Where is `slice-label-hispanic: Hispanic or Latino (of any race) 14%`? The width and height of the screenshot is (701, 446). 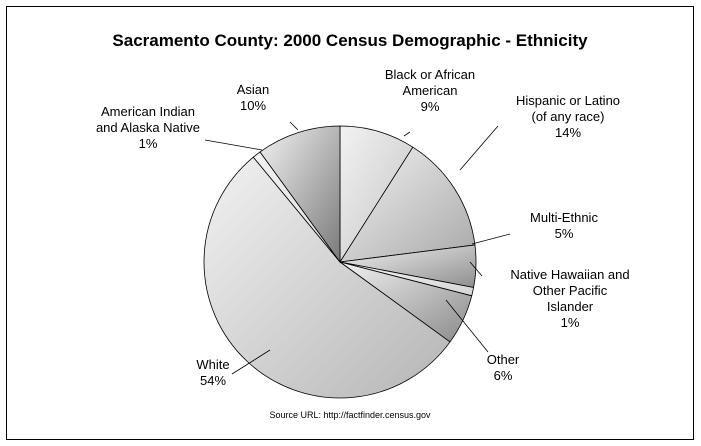 slice-label-hispanic: Hispanic or Latino (of any race) 14% is located at coordinates (568, 116).